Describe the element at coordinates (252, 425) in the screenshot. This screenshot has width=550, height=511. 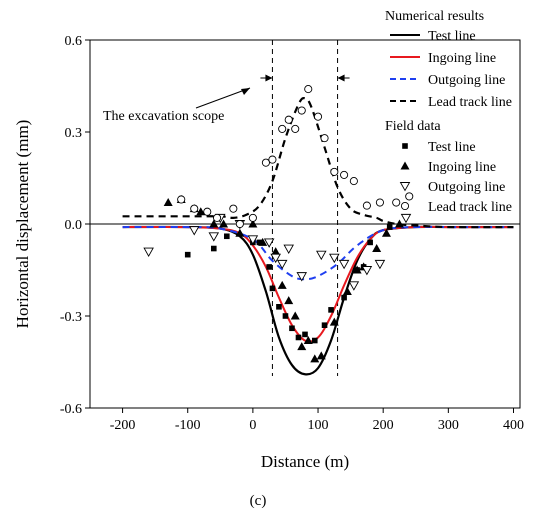
I see `x-tick-label: 0` at that location.